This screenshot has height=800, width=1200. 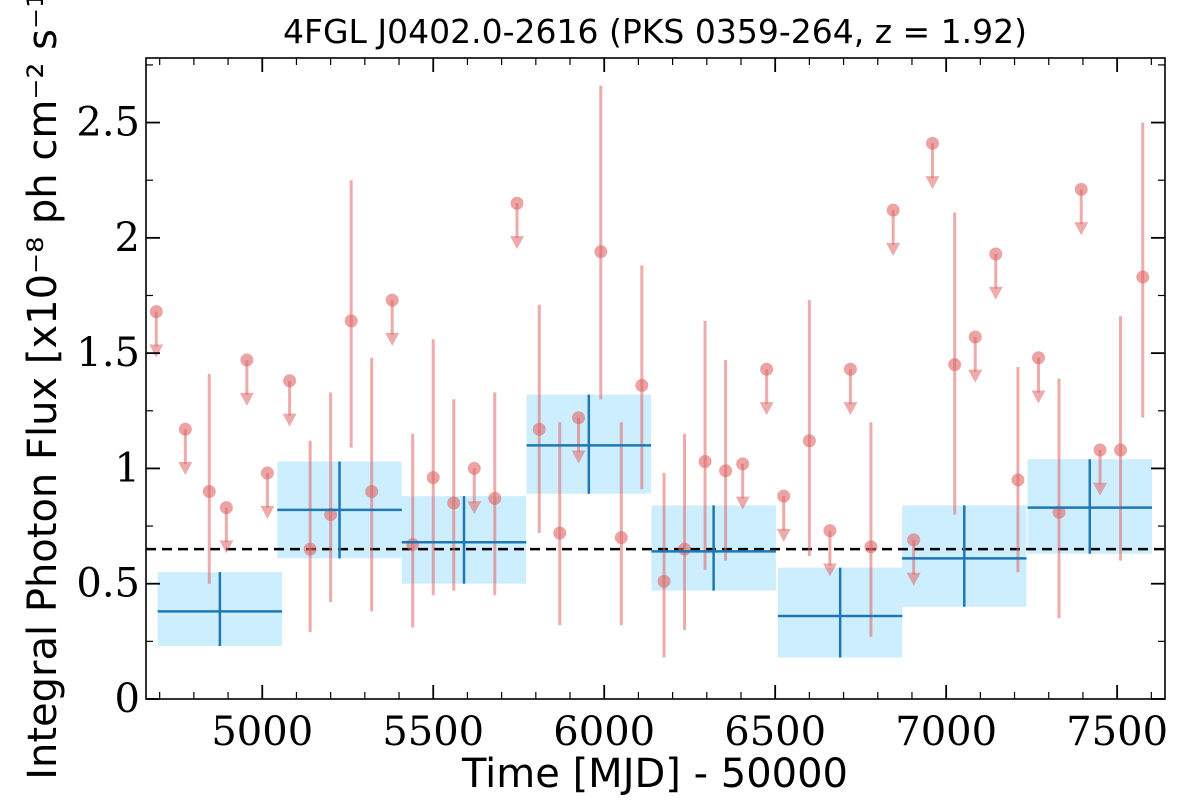 What do you see at coordinates (127, 699) in the screenshot?
I see `y-tick-label: 0` at bounding box center [127, 699].